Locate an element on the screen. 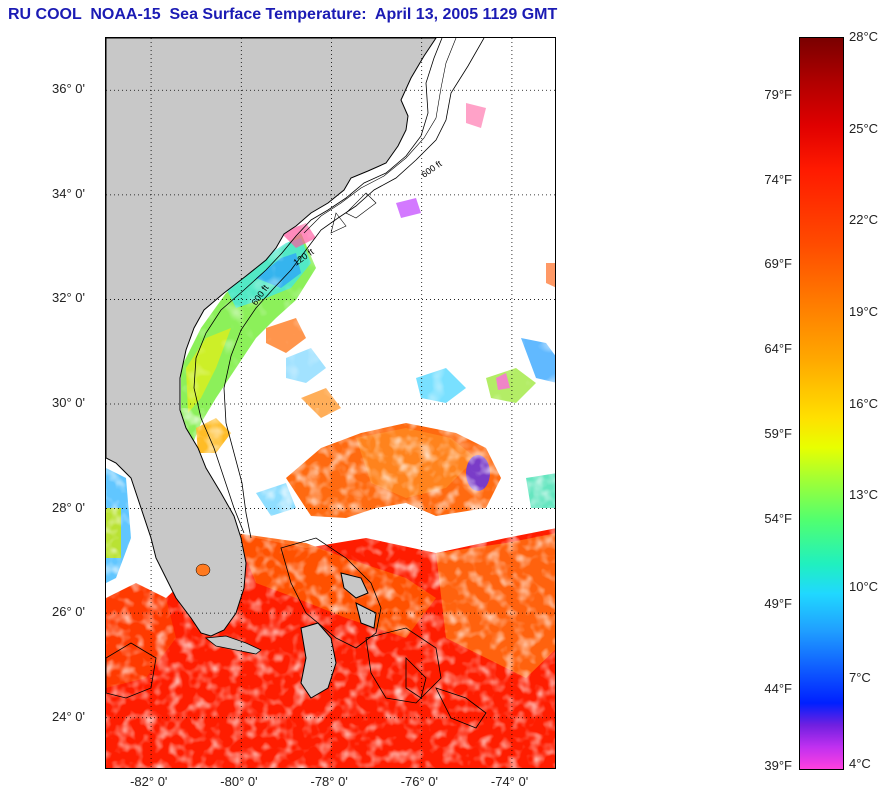  colorbar-celsius-label: 13°C is located at coordinates (864, 495).